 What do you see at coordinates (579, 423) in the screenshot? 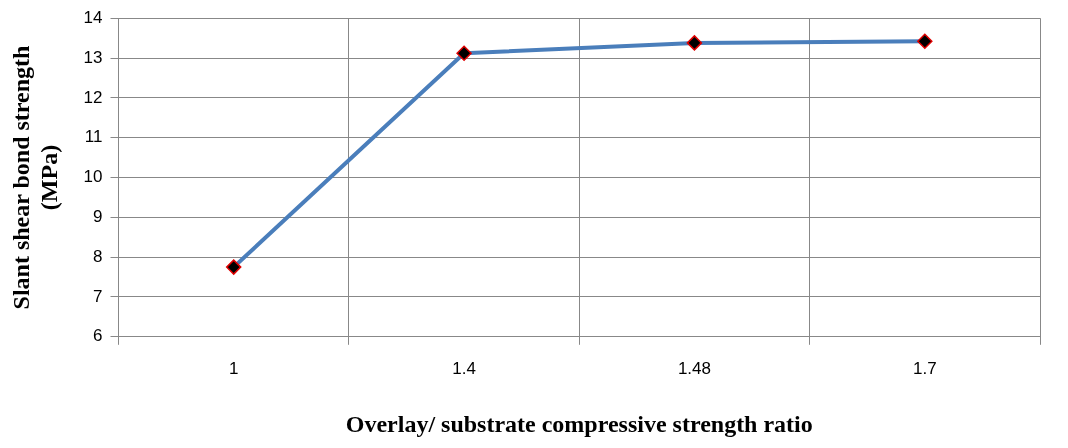
I see `x-axis-title: Overlay/ substrate compressive strength ratio` at bounding box center [579, 423].